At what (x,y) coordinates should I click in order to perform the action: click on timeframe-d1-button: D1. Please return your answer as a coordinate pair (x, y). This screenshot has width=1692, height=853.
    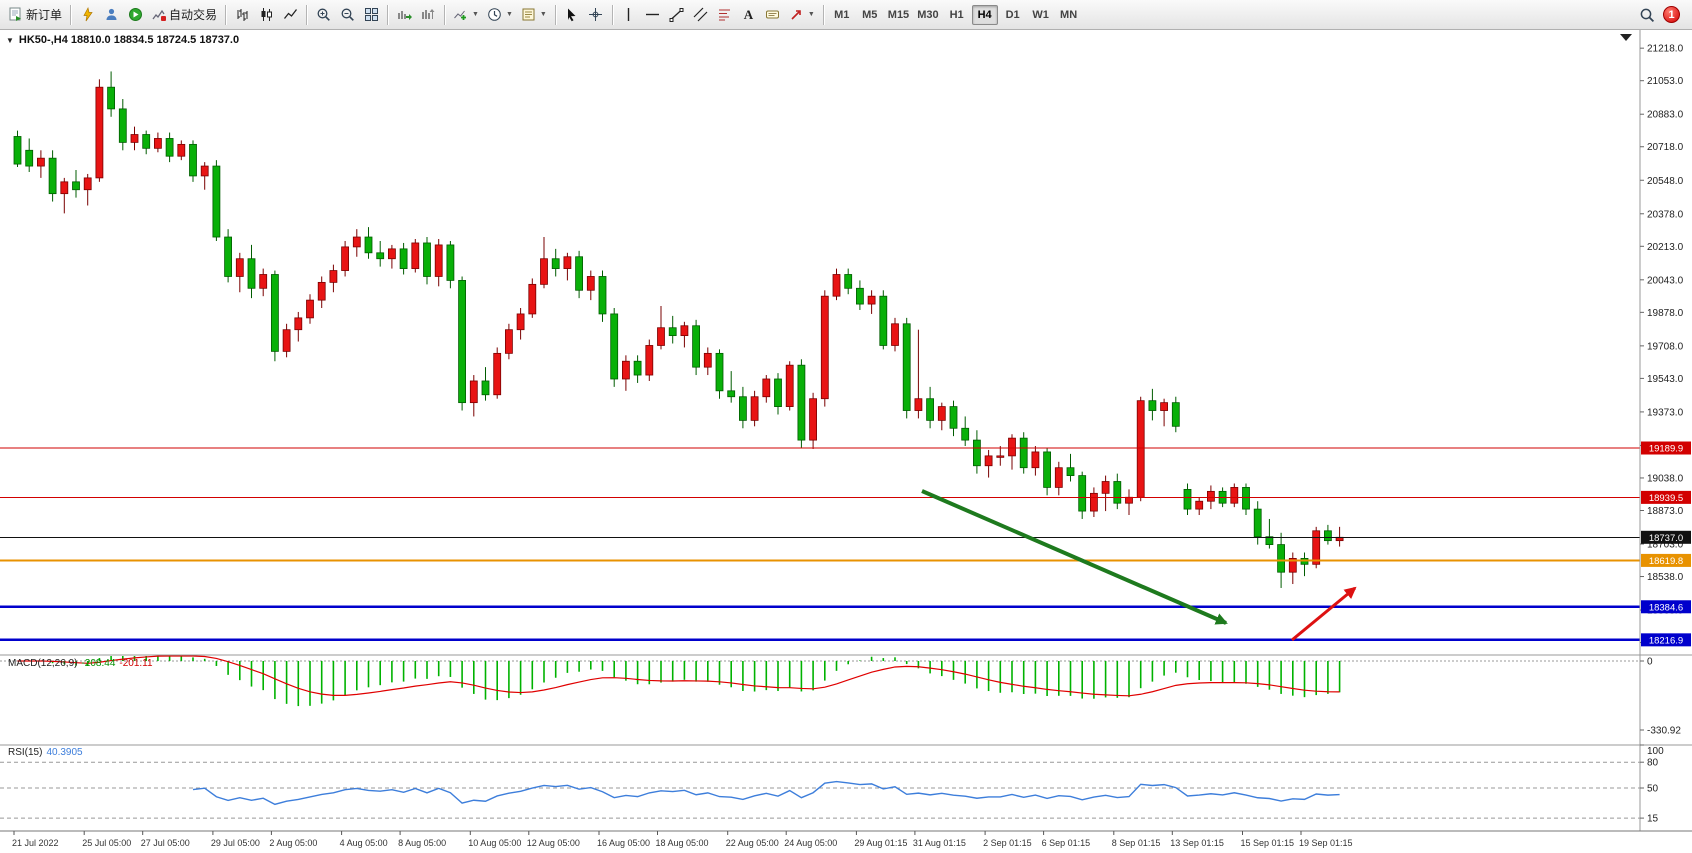
    Looking at the image, I should click on (1013, 15).